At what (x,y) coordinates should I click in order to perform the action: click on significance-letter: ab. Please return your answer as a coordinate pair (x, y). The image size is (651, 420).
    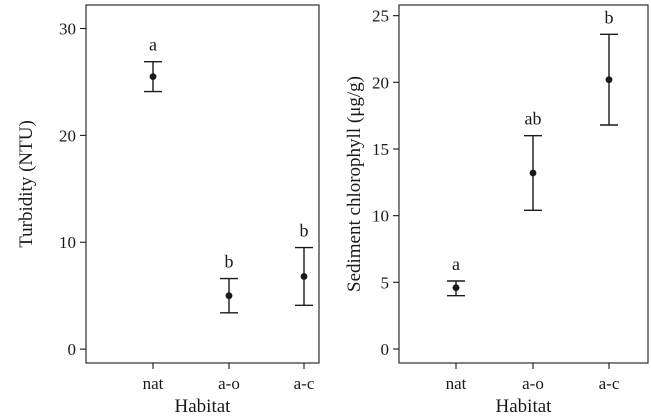
    Looking at the image, I should click on (533, 119).